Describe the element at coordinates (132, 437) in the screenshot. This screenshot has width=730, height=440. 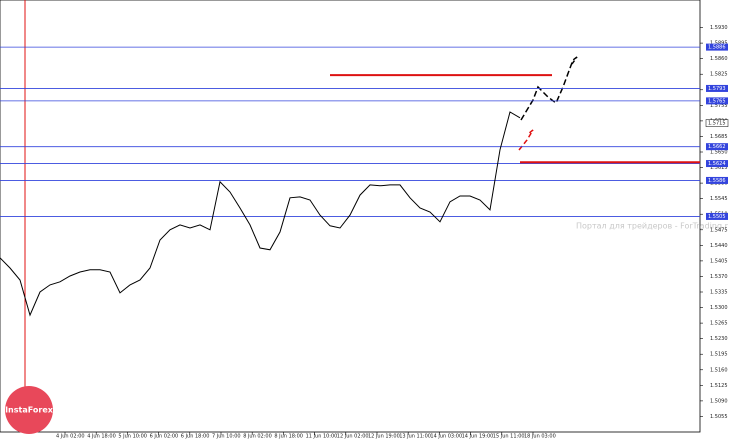
I see `x-tick-label: 5 Jun 10:00` at that location.